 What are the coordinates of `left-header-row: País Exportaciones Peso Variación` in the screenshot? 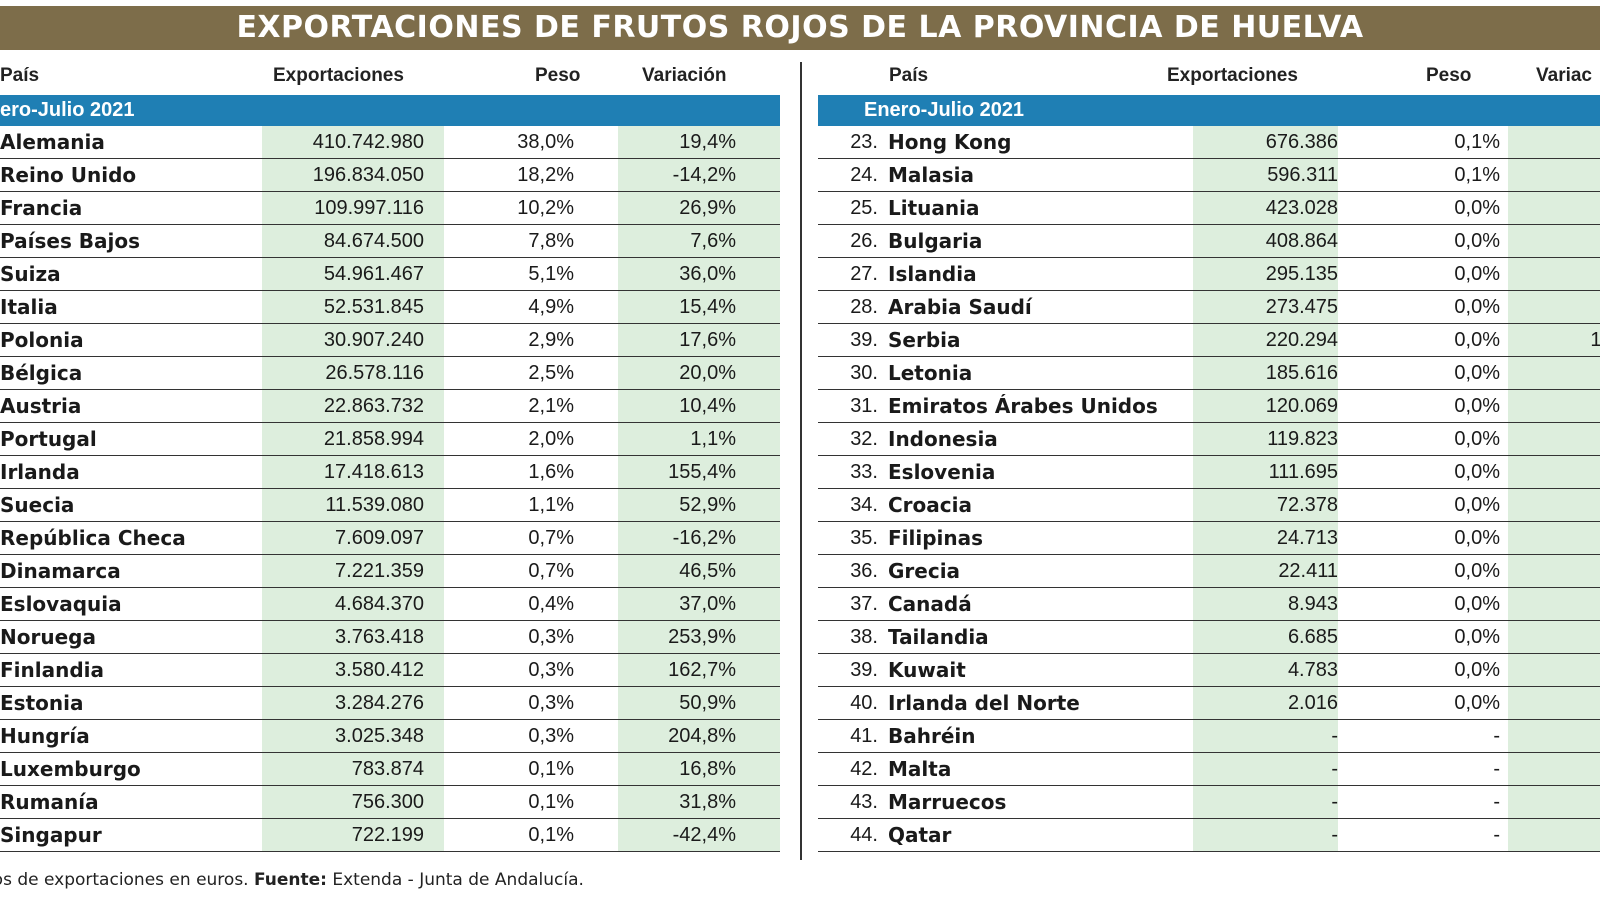 It's located at (390, 76).